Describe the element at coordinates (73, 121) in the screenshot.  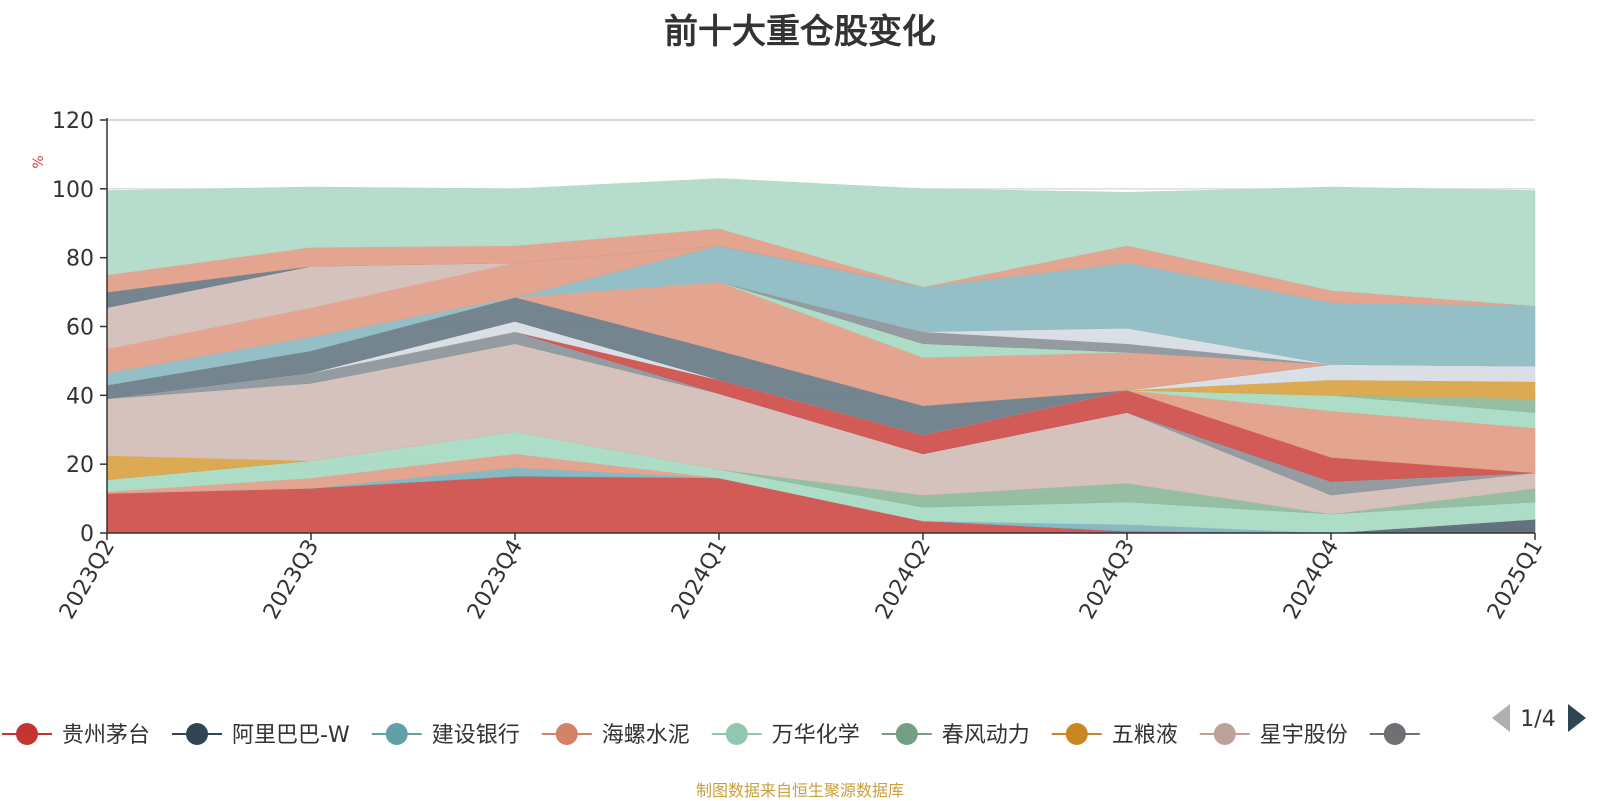
I see `y-tick-label: 120` at that location.